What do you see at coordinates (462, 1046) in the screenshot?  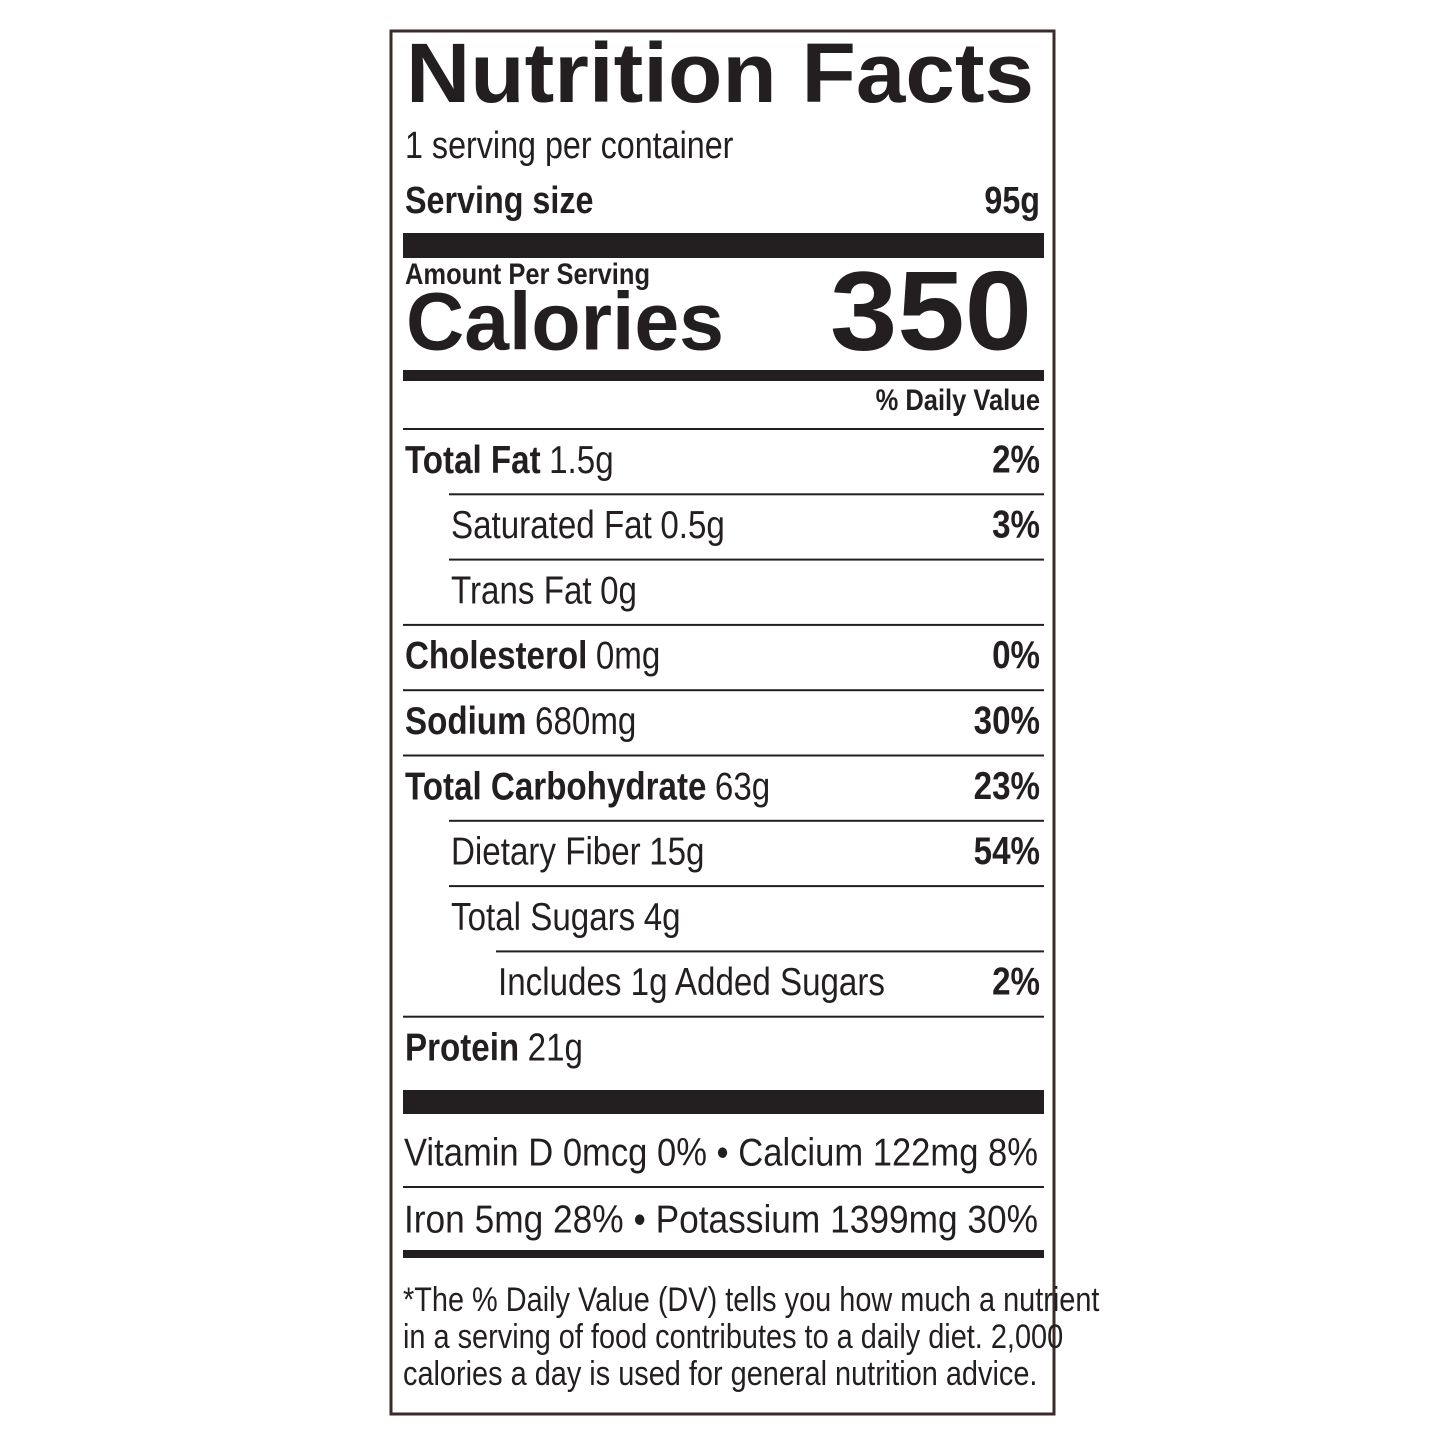 I see `nutrient-name: Protein` at bounding box center [462, 1046].